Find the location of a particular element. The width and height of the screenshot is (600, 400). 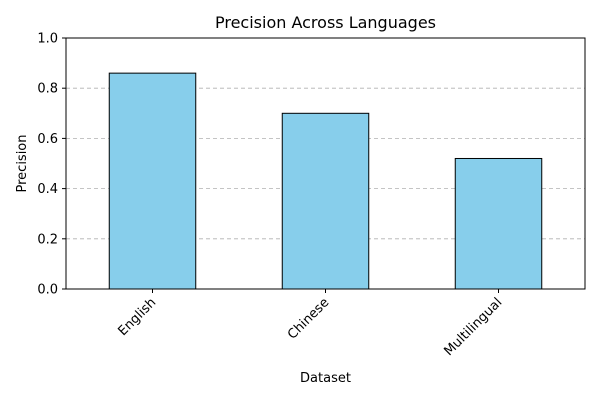

y-tick-label: 0.6 is located at coordinates (47, 139).